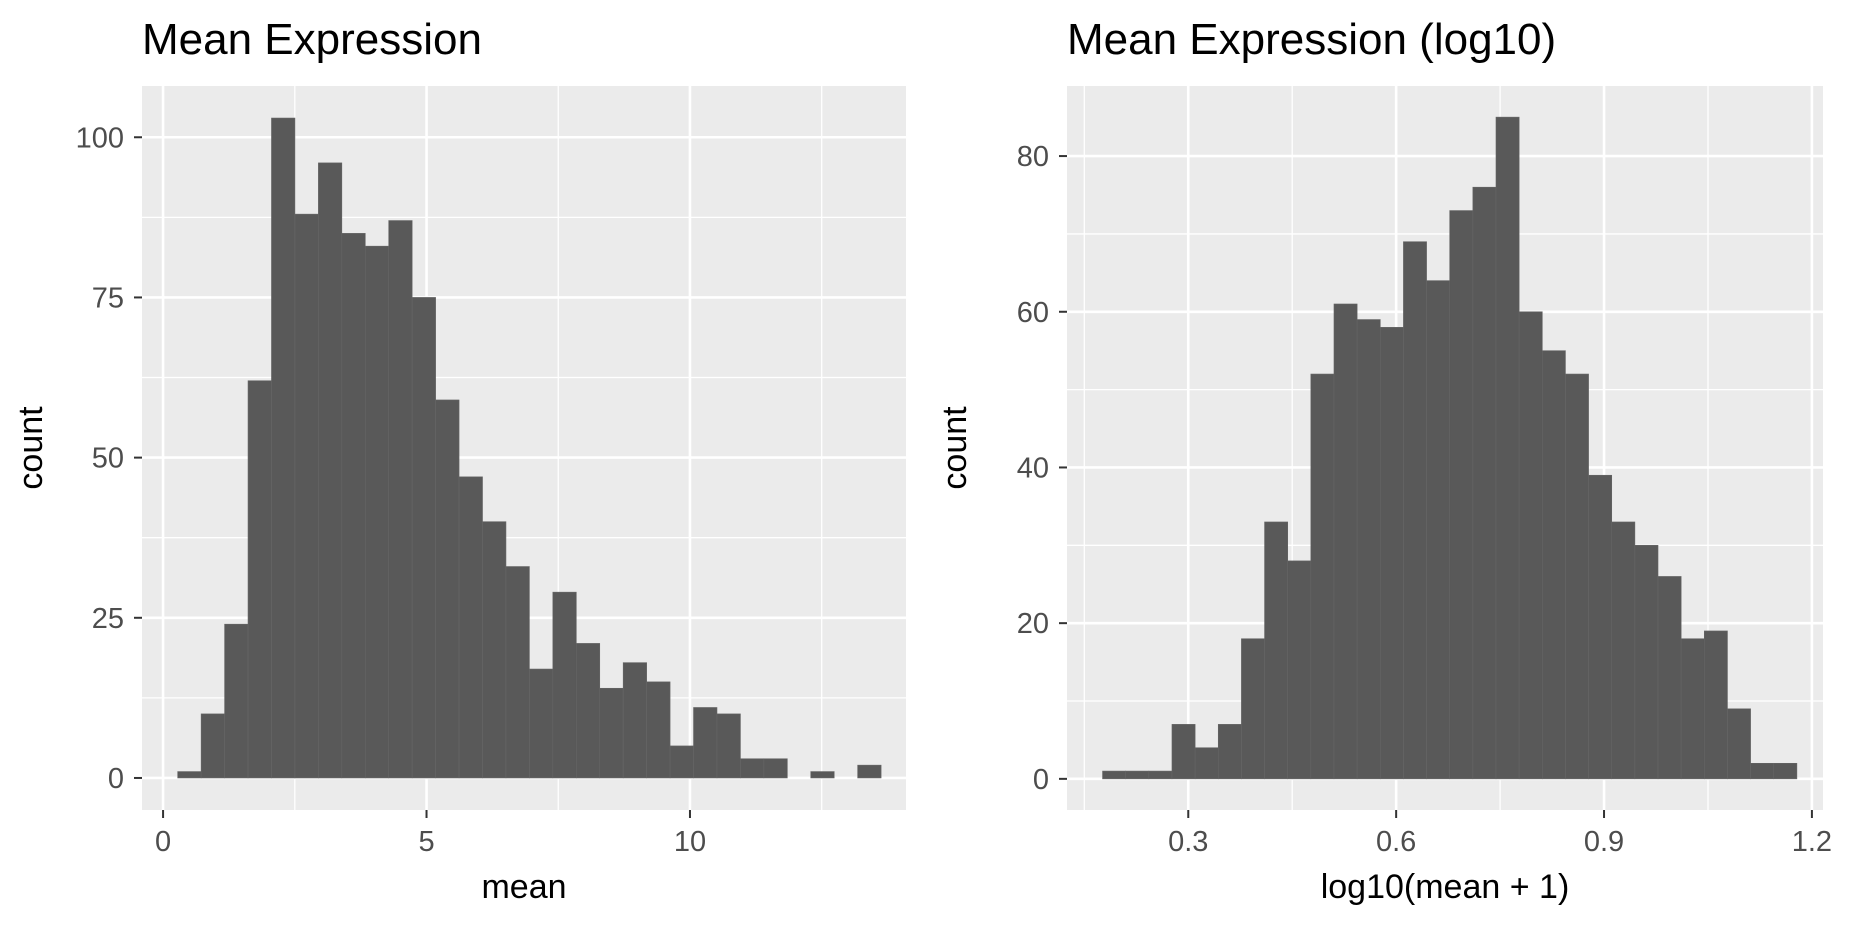  Describe the element at coordinates (690, 842) in the screenshot. I see `x-tick-label: 10` at that location.